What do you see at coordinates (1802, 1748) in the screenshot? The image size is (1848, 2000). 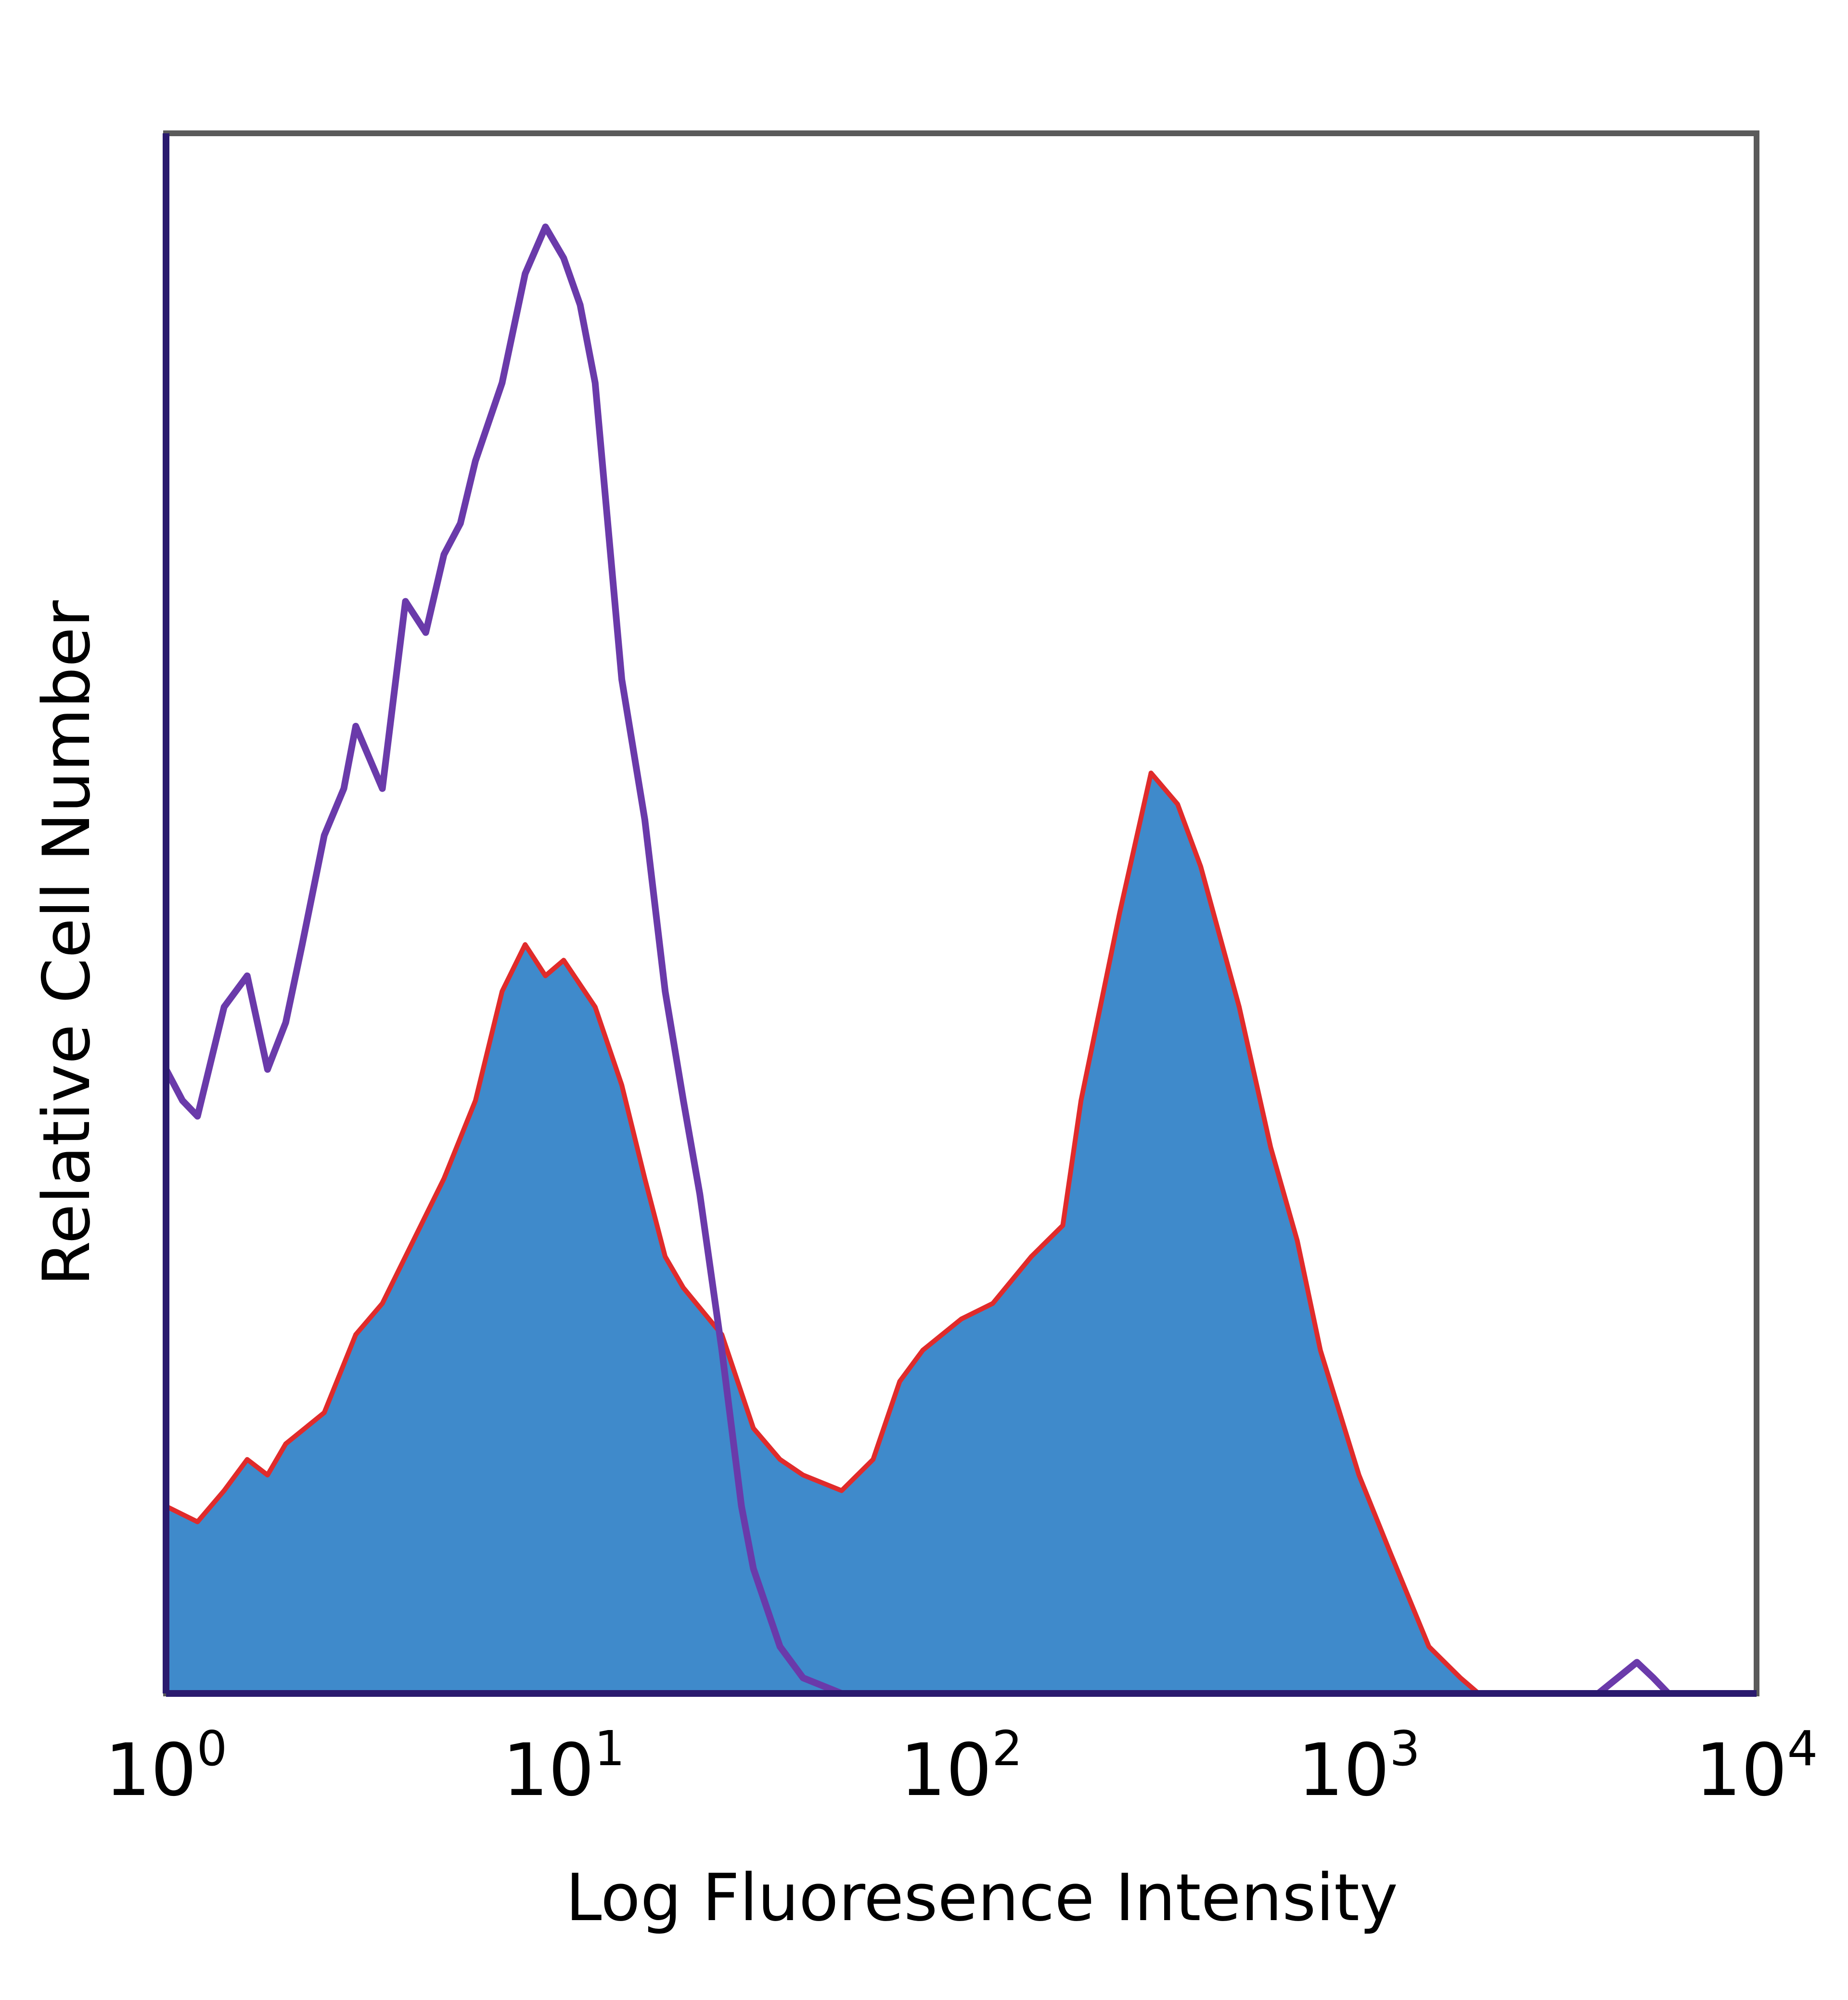 I see `x-tick-exponent: 4` at bounding box center [1802, 1748].